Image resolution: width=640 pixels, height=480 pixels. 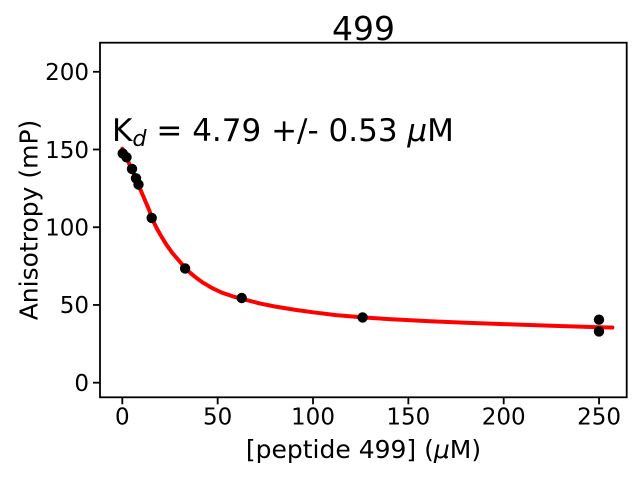 I want to click on x-tick-label: 50, so click(x=217, y=417).